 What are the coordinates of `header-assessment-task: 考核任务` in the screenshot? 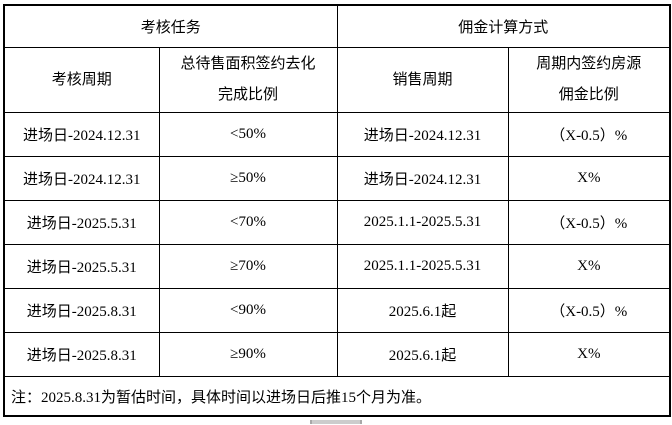 It's located at (170, 26).